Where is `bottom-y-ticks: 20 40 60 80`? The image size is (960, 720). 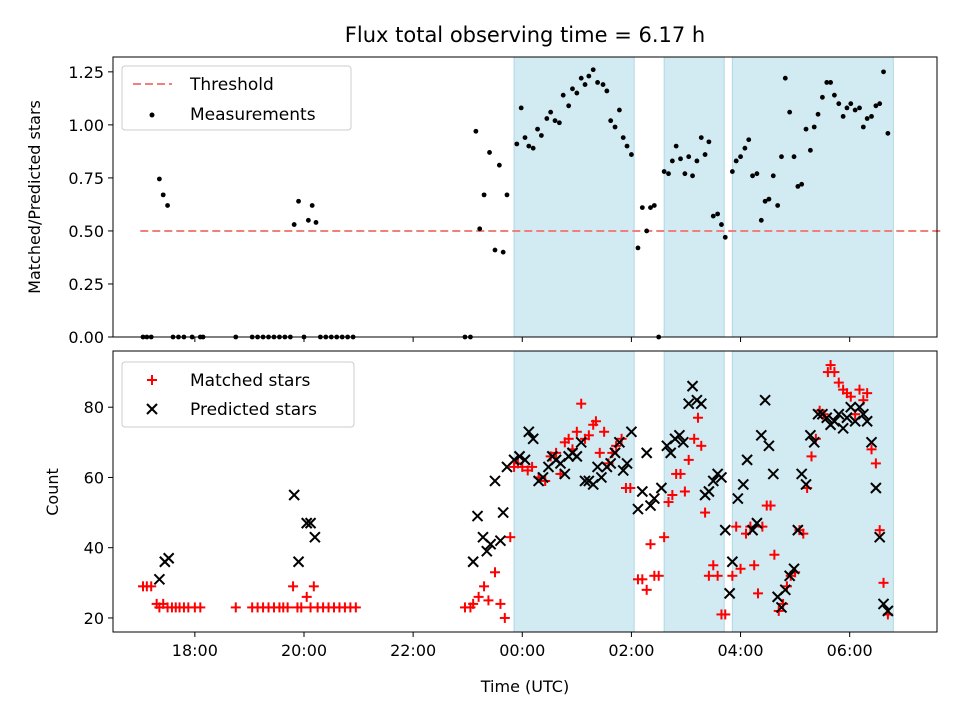
bottom-y-ticks: 20 40 60 80 is located at coordinates (98, 513).